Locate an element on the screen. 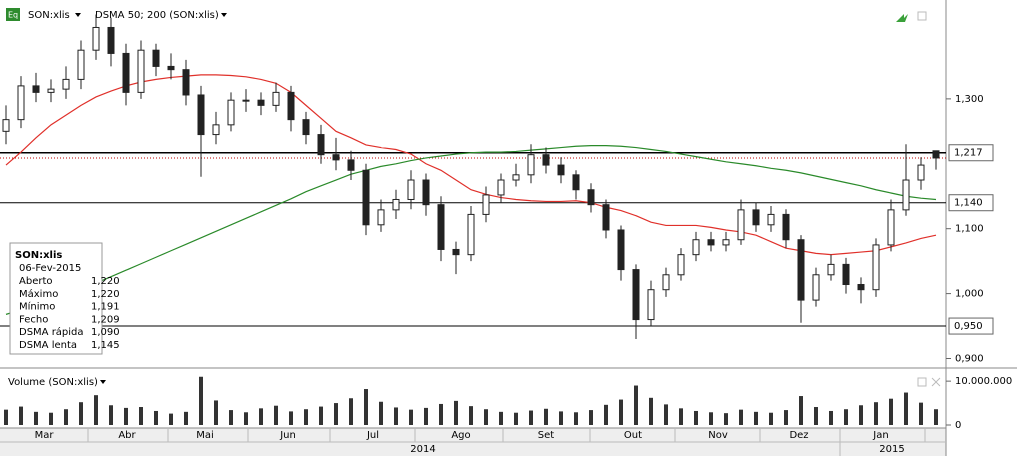 This screenshot has width=1017, height=456. info-label: Aberto is located at coordinates (36, 281).